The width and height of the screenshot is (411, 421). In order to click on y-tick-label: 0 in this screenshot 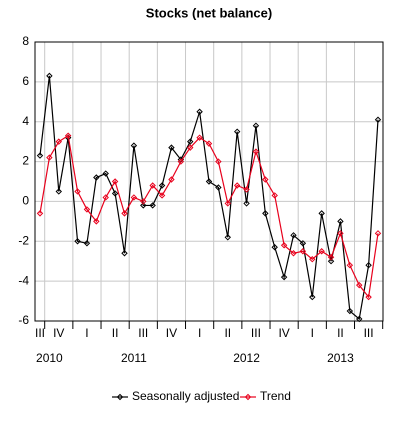, I will do `click(25, 201)`.